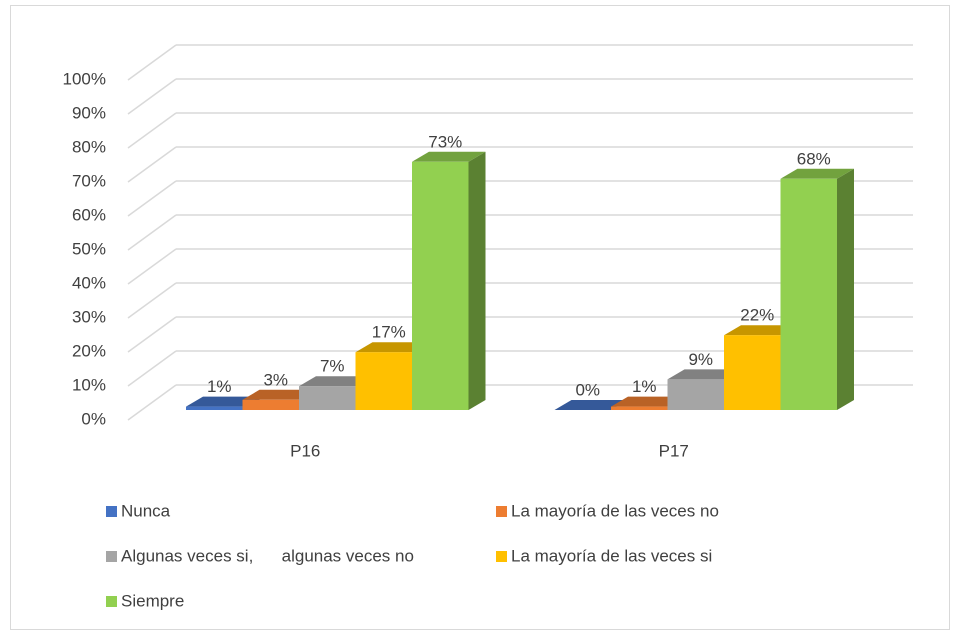 The height and width of the screenshot is (633, 960). What do you see at coordinates (89, 384) in the screenshot?
I see `y-tick-label: 10%` at bounding box center [89, 384].